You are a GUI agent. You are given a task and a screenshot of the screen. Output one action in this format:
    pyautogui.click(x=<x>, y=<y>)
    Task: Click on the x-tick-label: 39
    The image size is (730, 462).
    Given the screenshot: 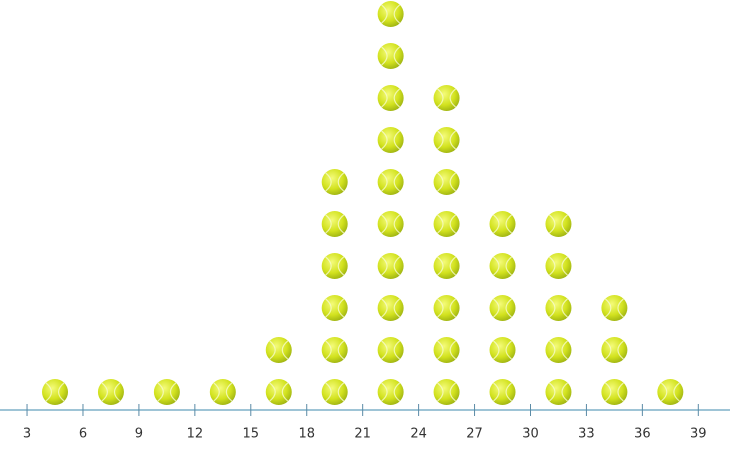 What is the action you would take?
    pyautogui.click(x=698, y=434)
    